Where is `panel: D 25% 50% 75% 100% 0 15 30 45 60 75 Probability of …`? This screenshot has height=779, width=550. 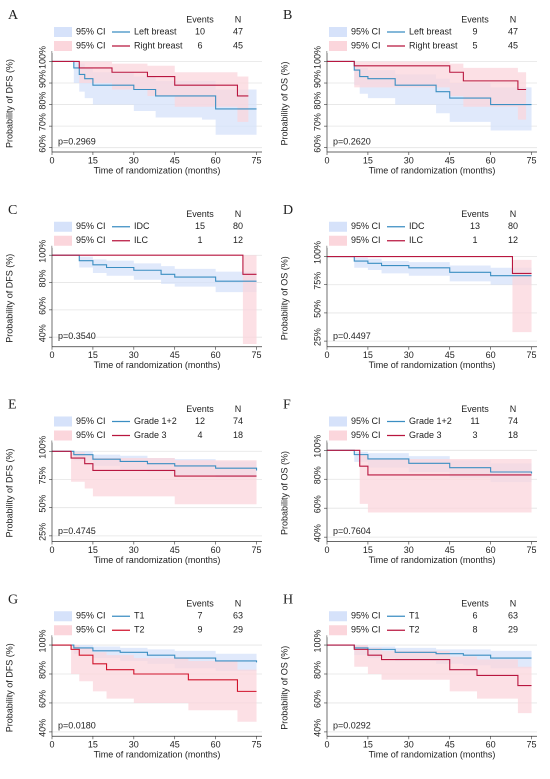
panel: D 25% 50% 75% 100% 0 15 30 45 60 75 Probability of … is located at coordinates (408, 286).